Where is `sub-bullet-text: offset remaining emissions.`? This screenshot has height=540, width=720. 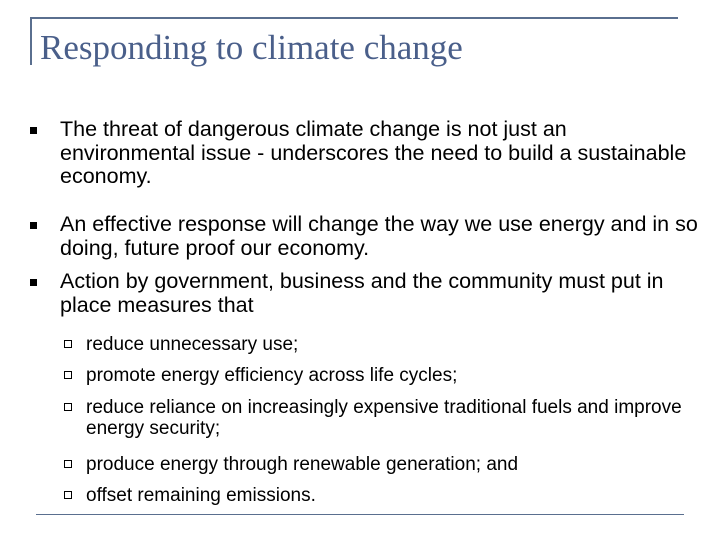
sub-bullet-text: offset remaining emissions. is located at coordinates (201, 495).